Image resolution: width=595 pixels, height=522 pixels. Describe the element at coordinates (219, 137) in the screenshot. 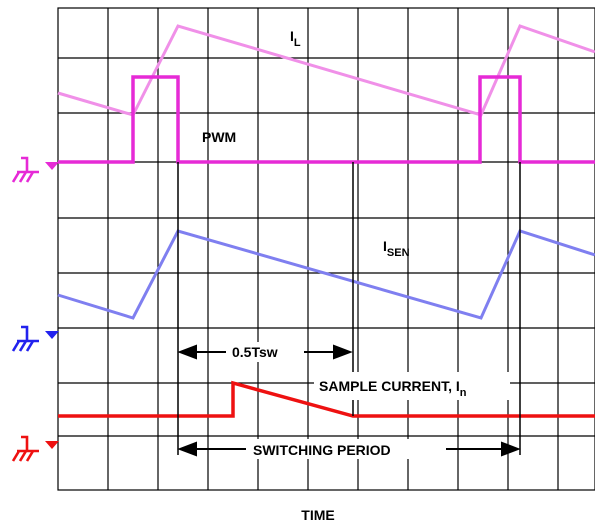

I see `pwm-label: PWM` at that location.